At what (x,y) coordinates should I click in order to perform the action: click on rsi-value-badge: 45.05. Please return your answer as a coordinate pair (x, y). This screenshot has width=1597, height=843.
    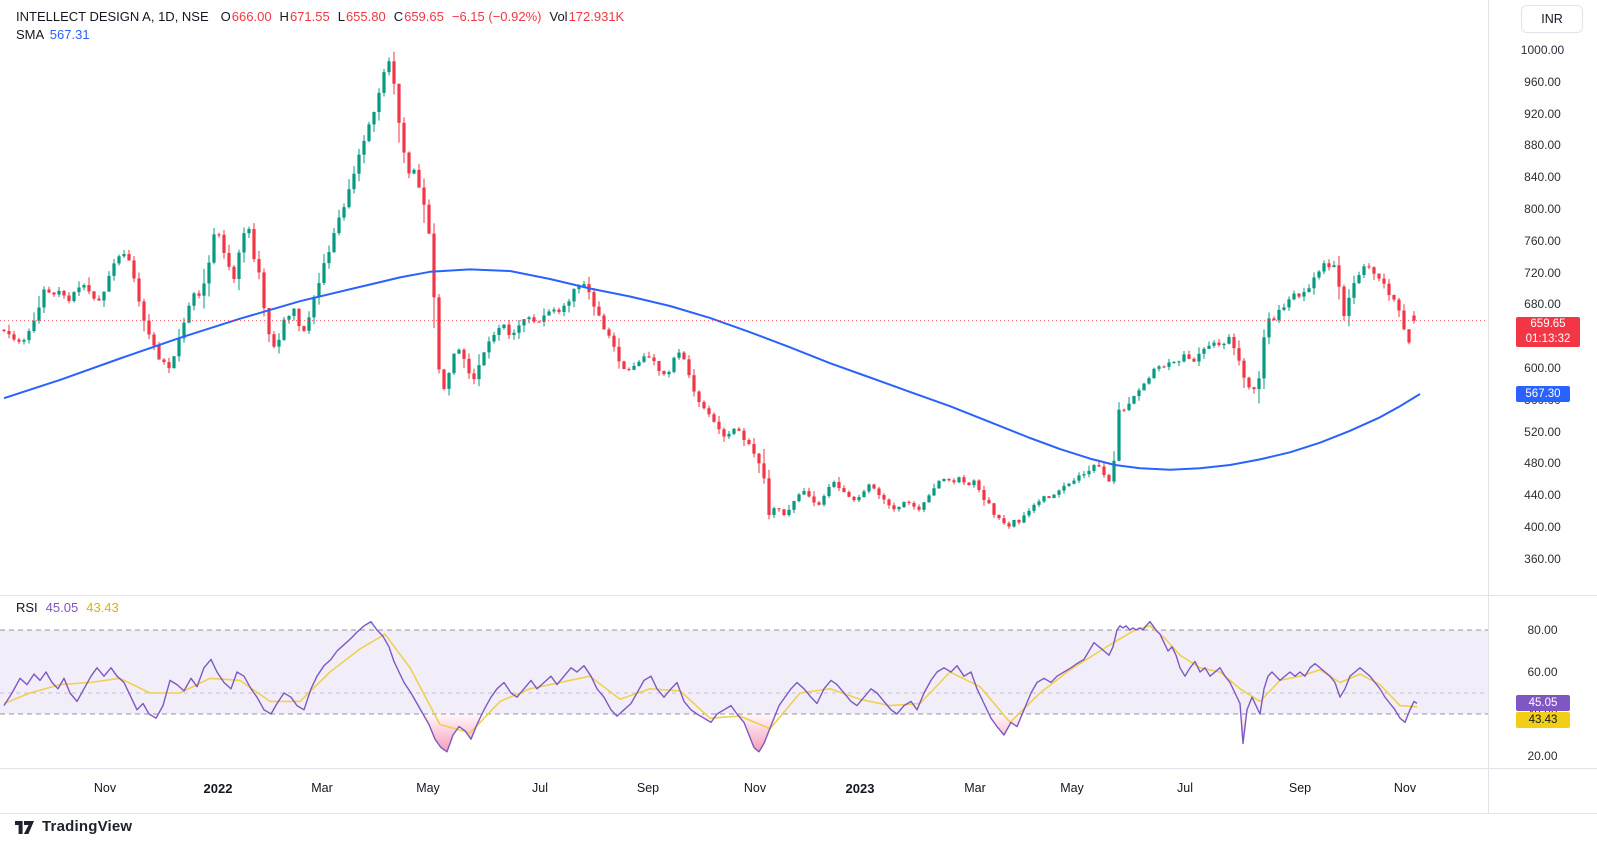
    Looking at the image, I should click on (1543, 703).